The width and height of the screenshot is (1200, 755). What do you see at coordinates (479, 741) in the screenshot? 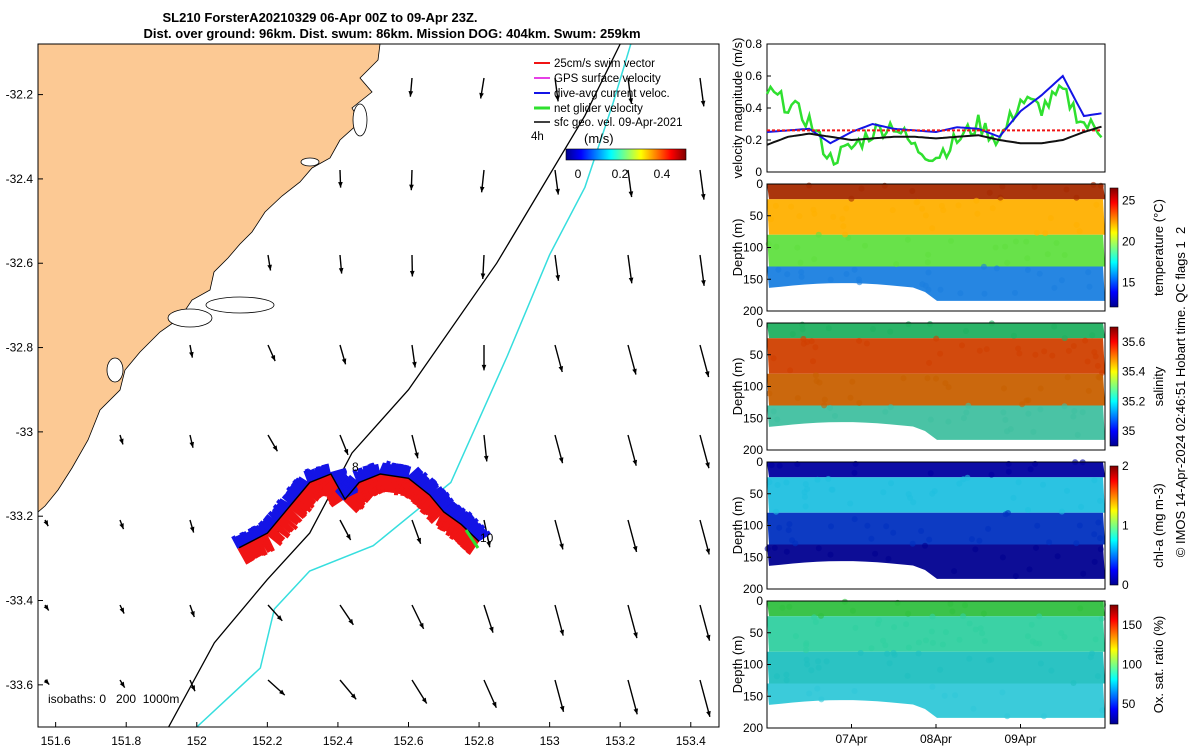
I see `map-x-tick-label: 152.8` at bounding box center [479, 741].